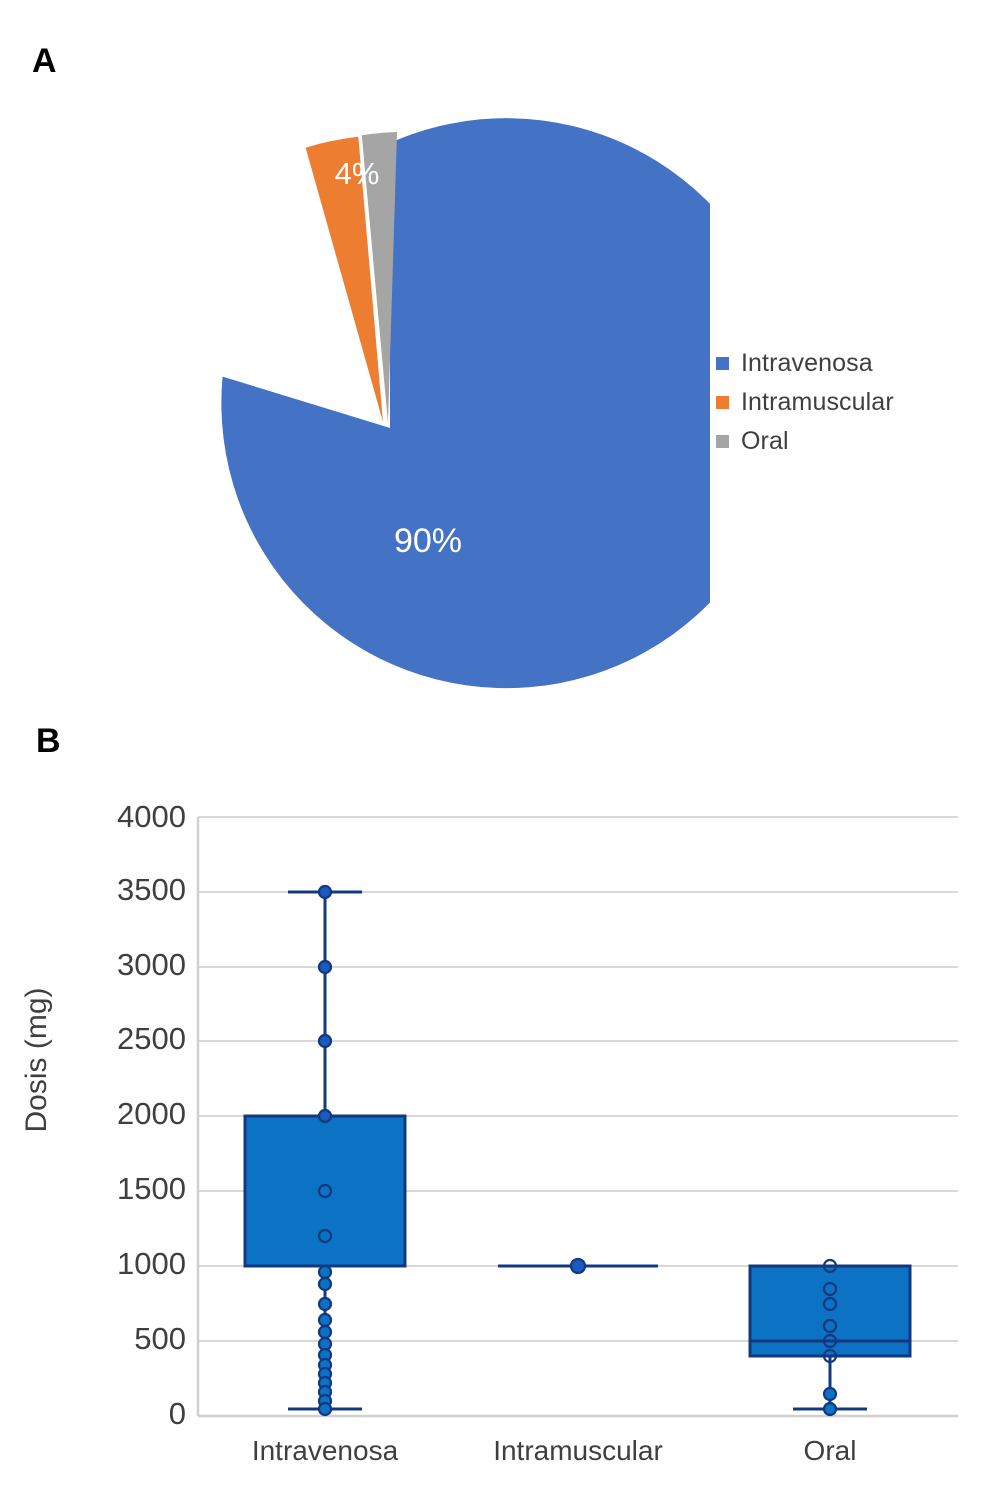  What do you see at coordinates (847, 441) in the screenshot?
I see `legend-item-oral: Oral` at bounding box center [847, 441].